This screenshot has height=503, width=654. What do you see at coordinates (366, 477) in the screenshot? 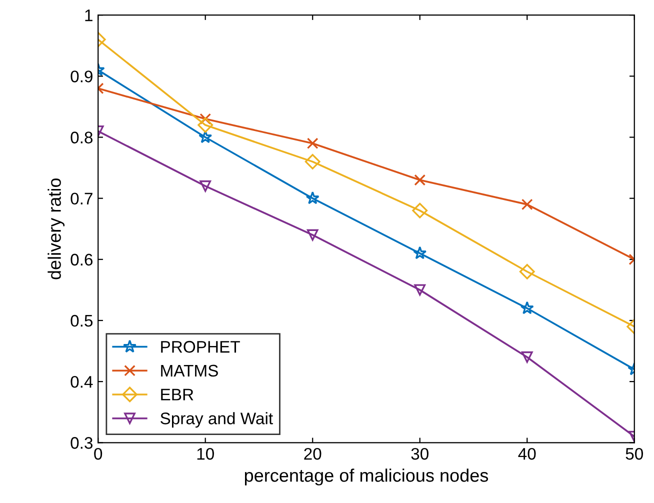
I see `x-axis-title: percentage of malicious nodes` at bounding box center [366, 477].